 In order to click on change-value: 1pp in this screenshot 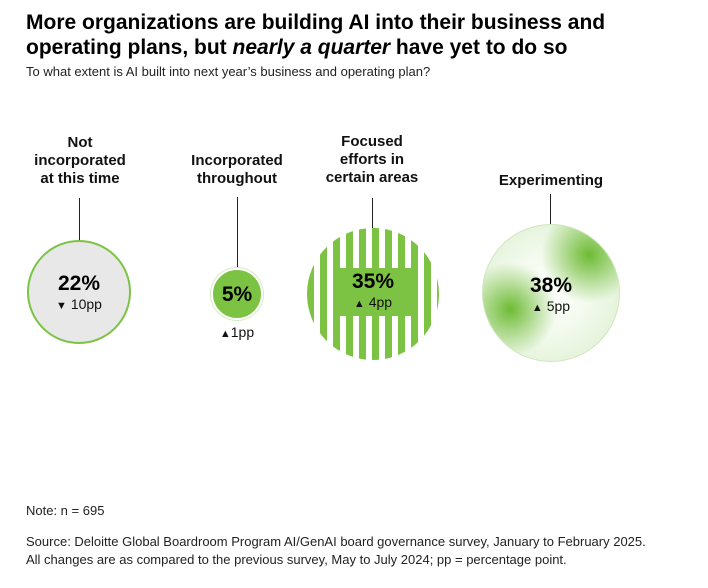, I will do `click(242, 332)`.